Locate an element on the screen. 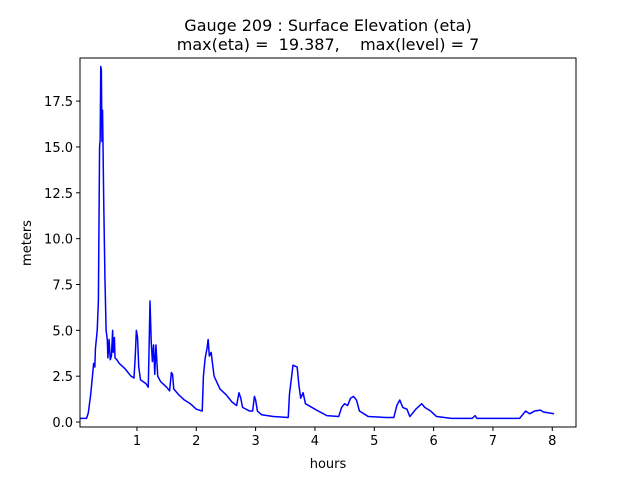  y-axis-label: meters is located at coordinates (27, 243).